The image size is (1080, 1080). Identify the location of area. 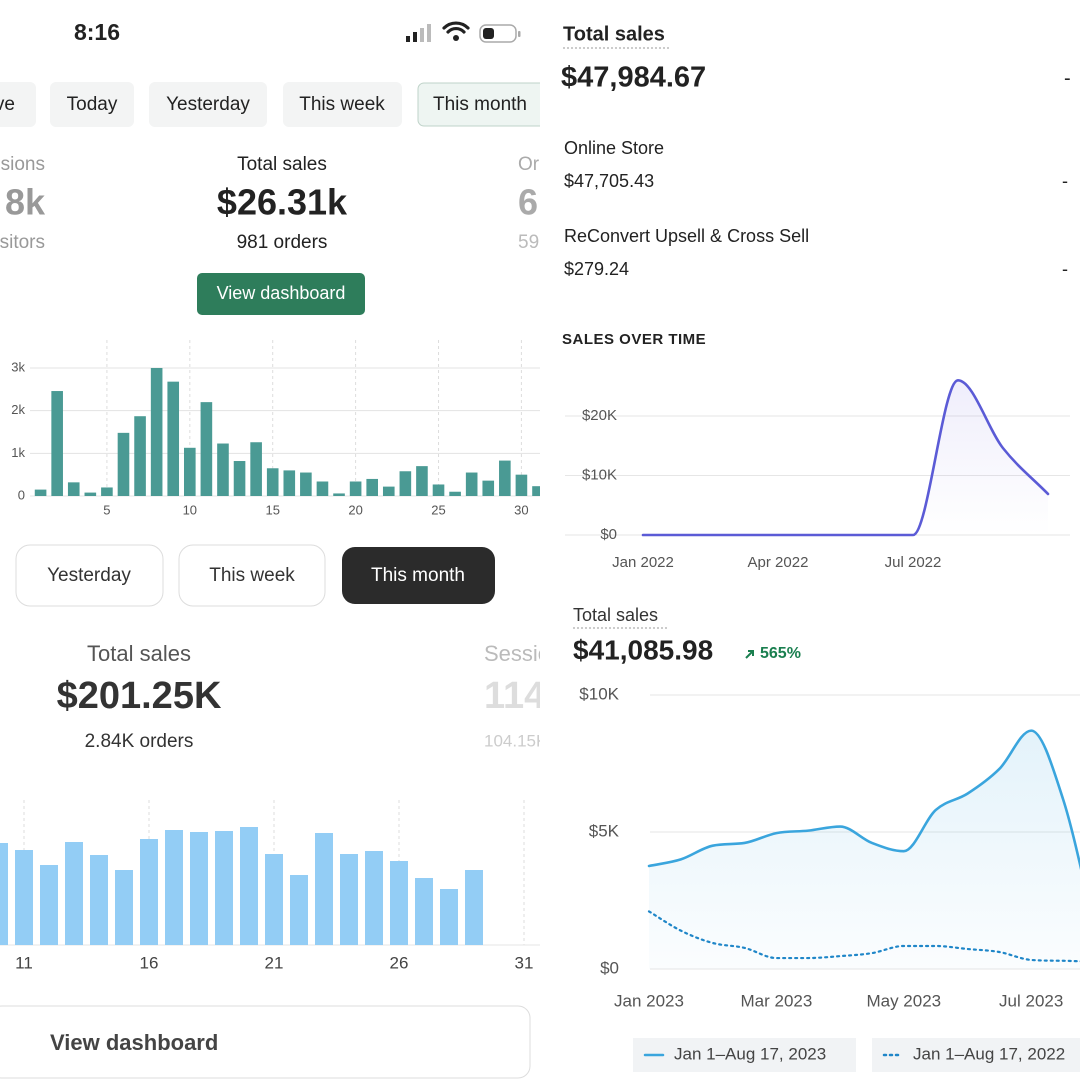
(864, 849).